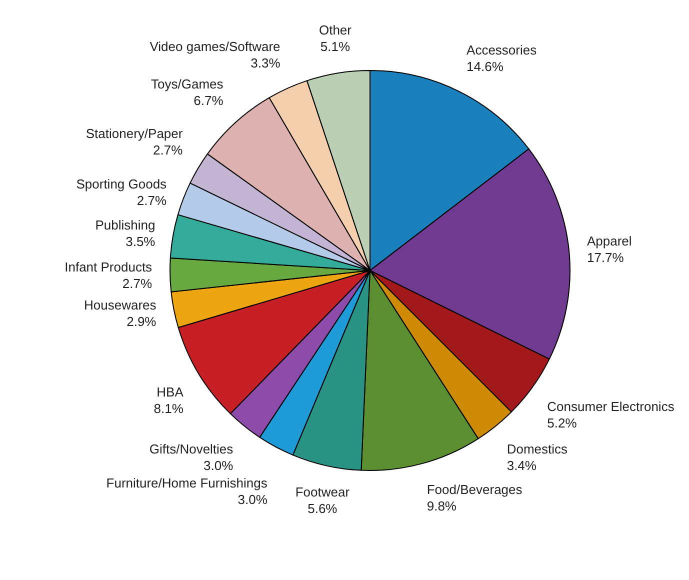 The image size is (689, 580). What do you see at coordinates (141, 241) in the screenshot?
I see `data-label: 3.5%` at bounding box center [141, 241].